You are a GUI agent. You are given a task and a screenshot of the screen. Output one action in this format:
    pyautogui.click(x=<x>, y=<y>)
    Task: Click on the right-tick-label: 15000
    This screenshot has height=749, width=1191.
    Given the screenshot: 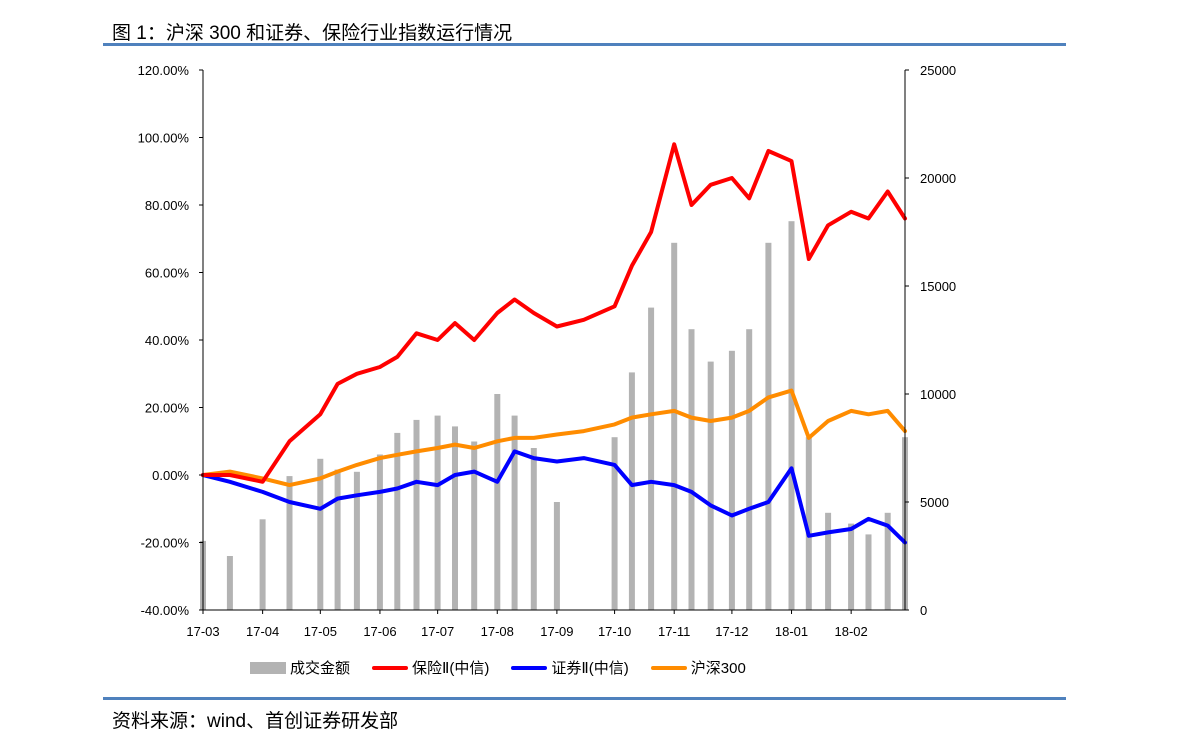 What is the action you would take?
    pyautogui.click(x=938, y=286)
    